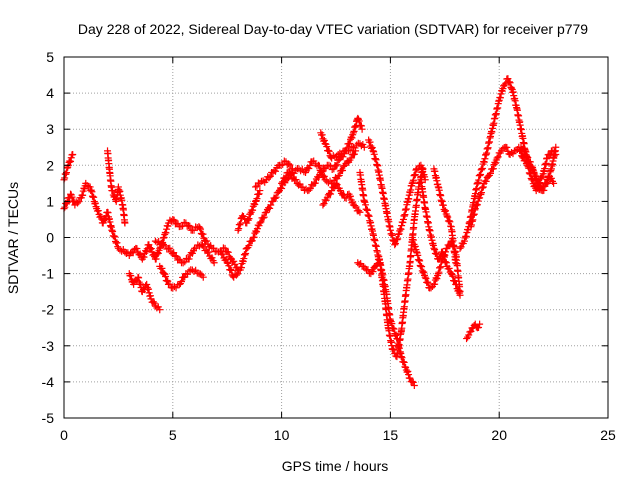  What do you see at coordinates (50, 201) in the screenshot?
I see `y-tick-label: 1` at bounding box center [50, 201].